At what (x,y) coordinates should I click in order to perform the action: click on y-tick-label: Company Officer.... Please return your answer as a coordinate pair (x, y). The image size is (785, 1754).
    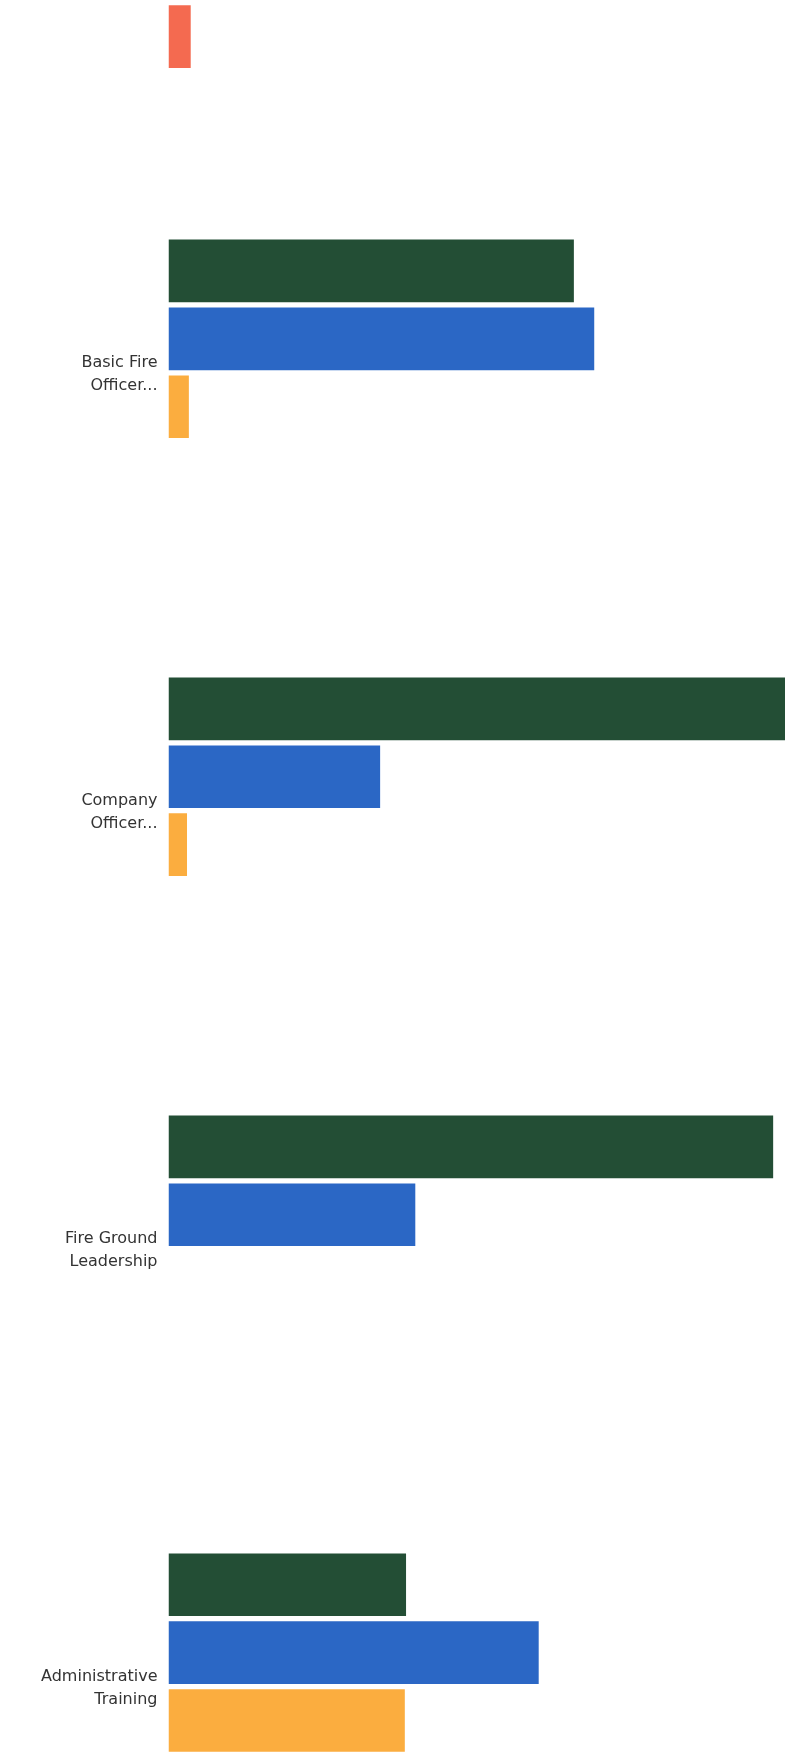
    Looking at the image, I should click on (119, 810).